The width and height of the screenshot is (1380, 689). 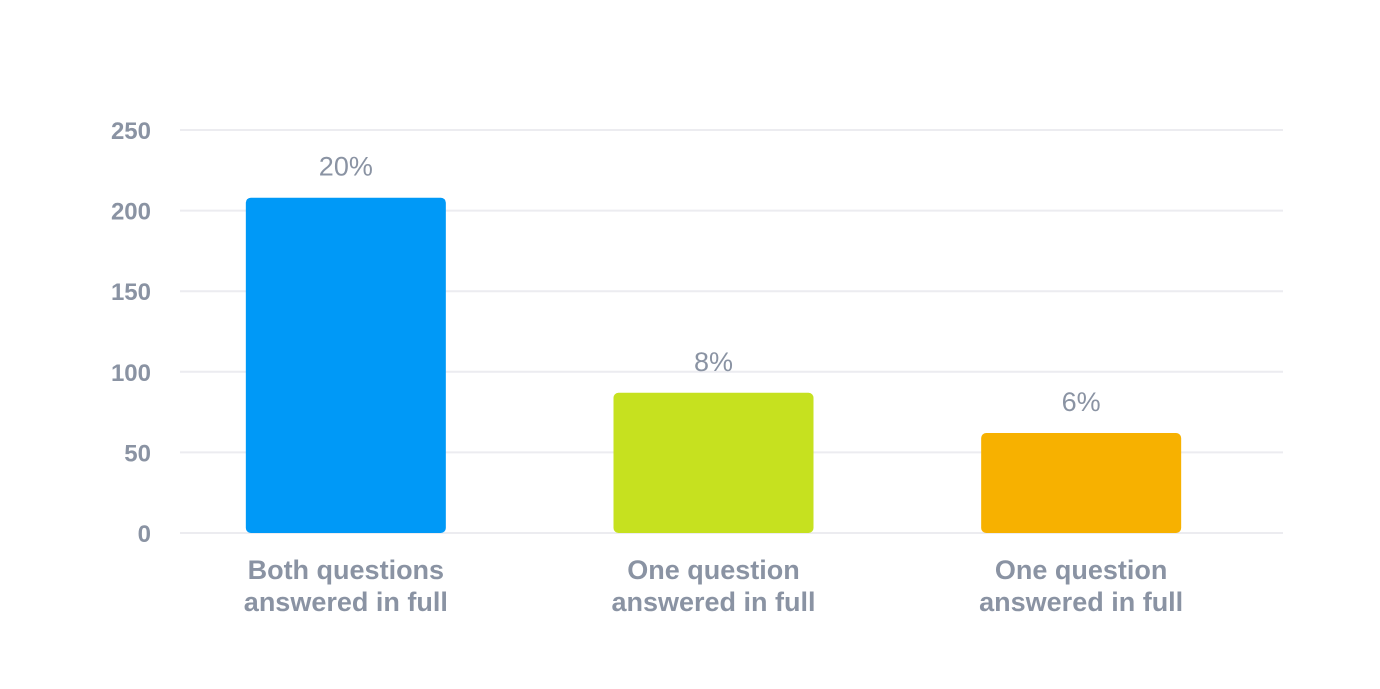 What do you see at coordinates (346, 570) in the screenshot?
I see `x-tick-label-line: Both questions` at bounding box center [346, 570].